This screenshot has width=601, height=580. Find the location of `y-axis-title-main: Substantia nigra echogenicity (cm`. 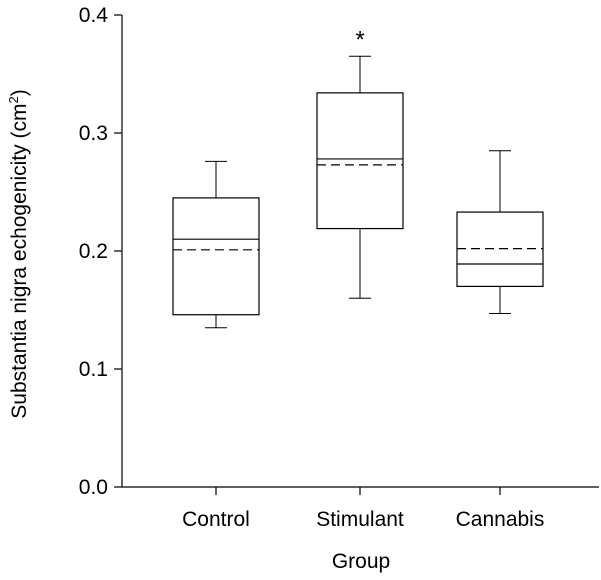

y-axis-title-main: Substantia nigra echogenicity (cm is located at coordinates (19, 261).